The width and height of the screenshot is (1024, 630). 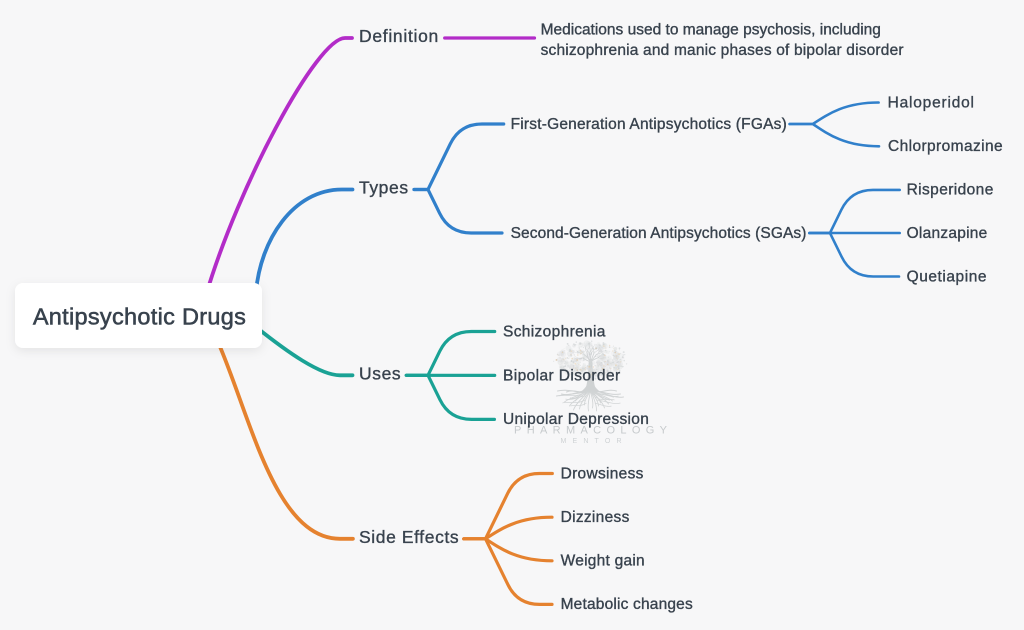 What do you see at coordinates (399, 36) in the screenshot?
I see `svg-text: Definition` at bounding box center [399, 36].